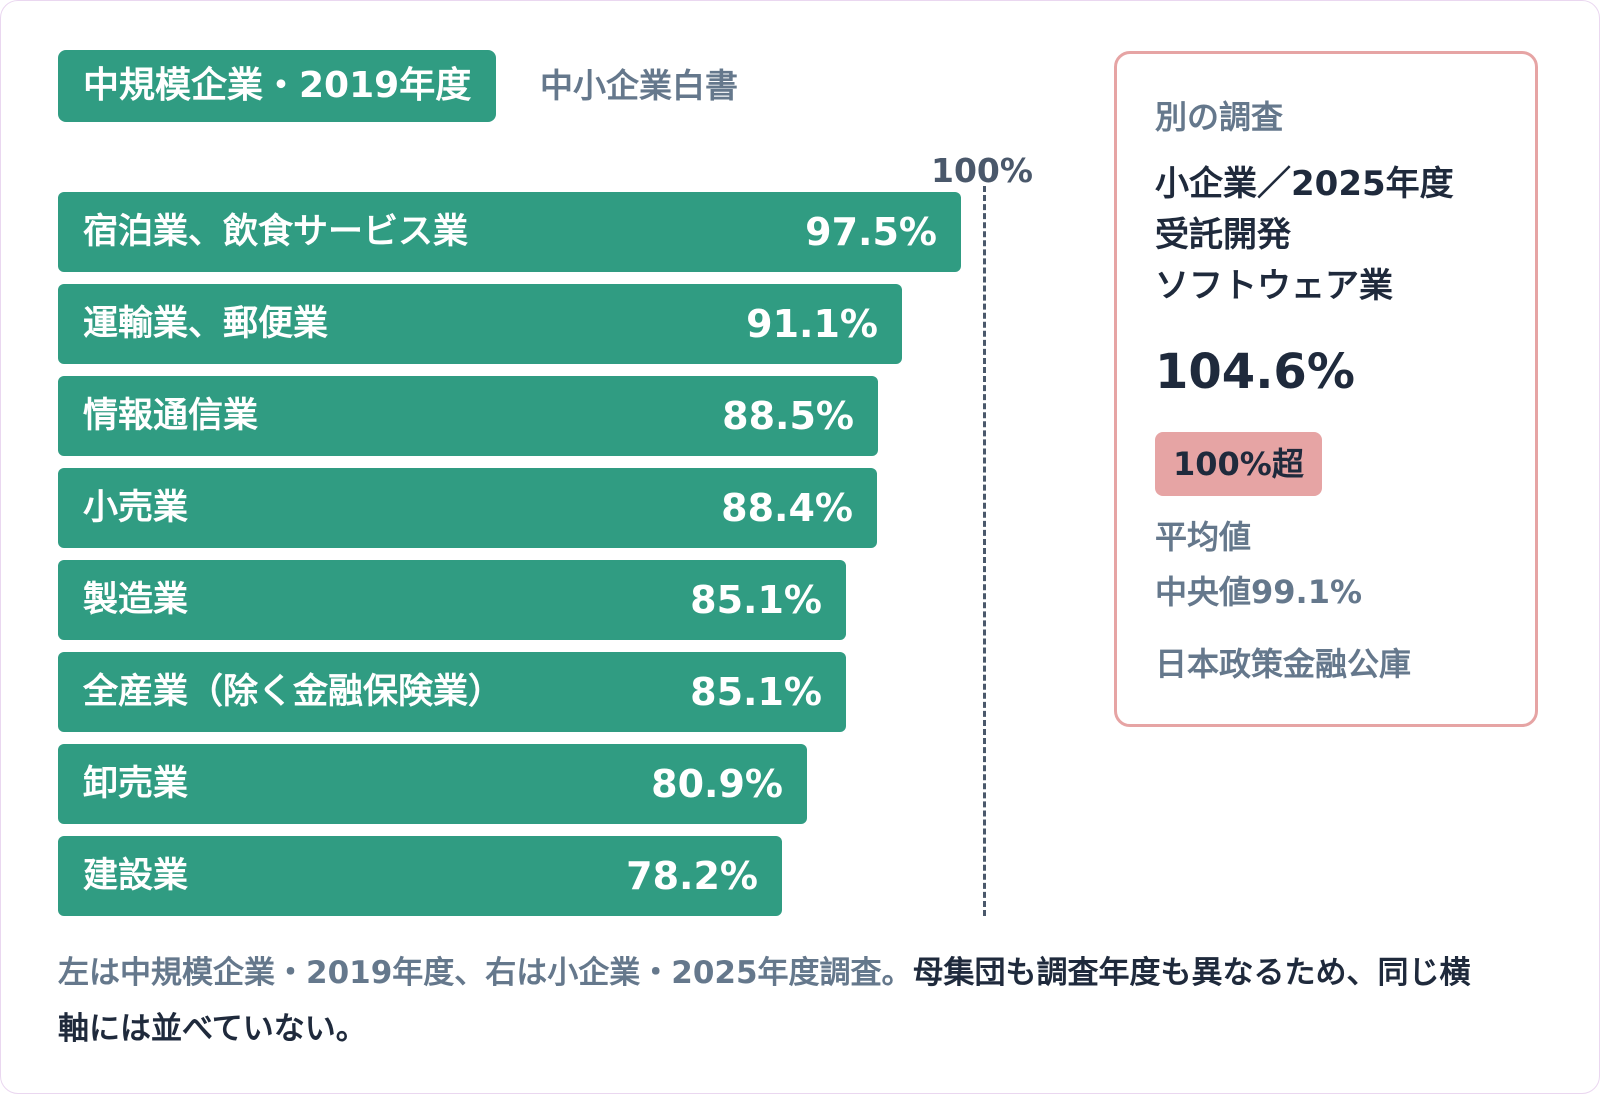  I want to click on card-heading: 別の調査, so click(1219, 117).